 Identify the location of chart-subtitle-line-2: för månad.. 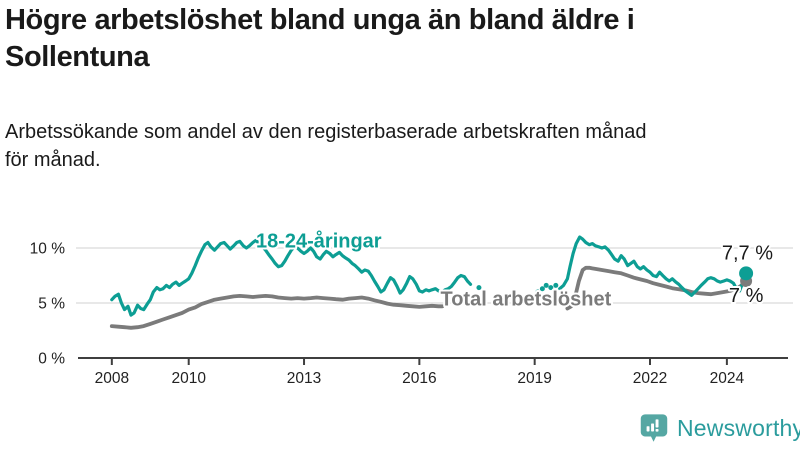
(53, 160).